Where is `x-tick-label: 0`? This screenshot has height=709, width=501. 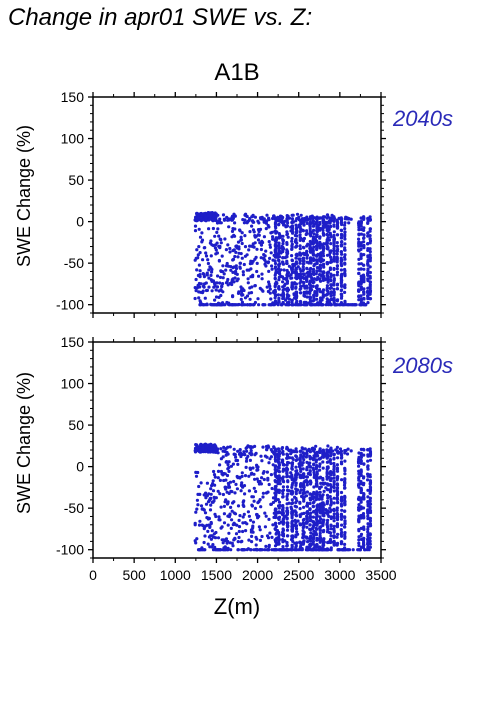 x-tick-label: 0 is located at coordinates (93, 575).